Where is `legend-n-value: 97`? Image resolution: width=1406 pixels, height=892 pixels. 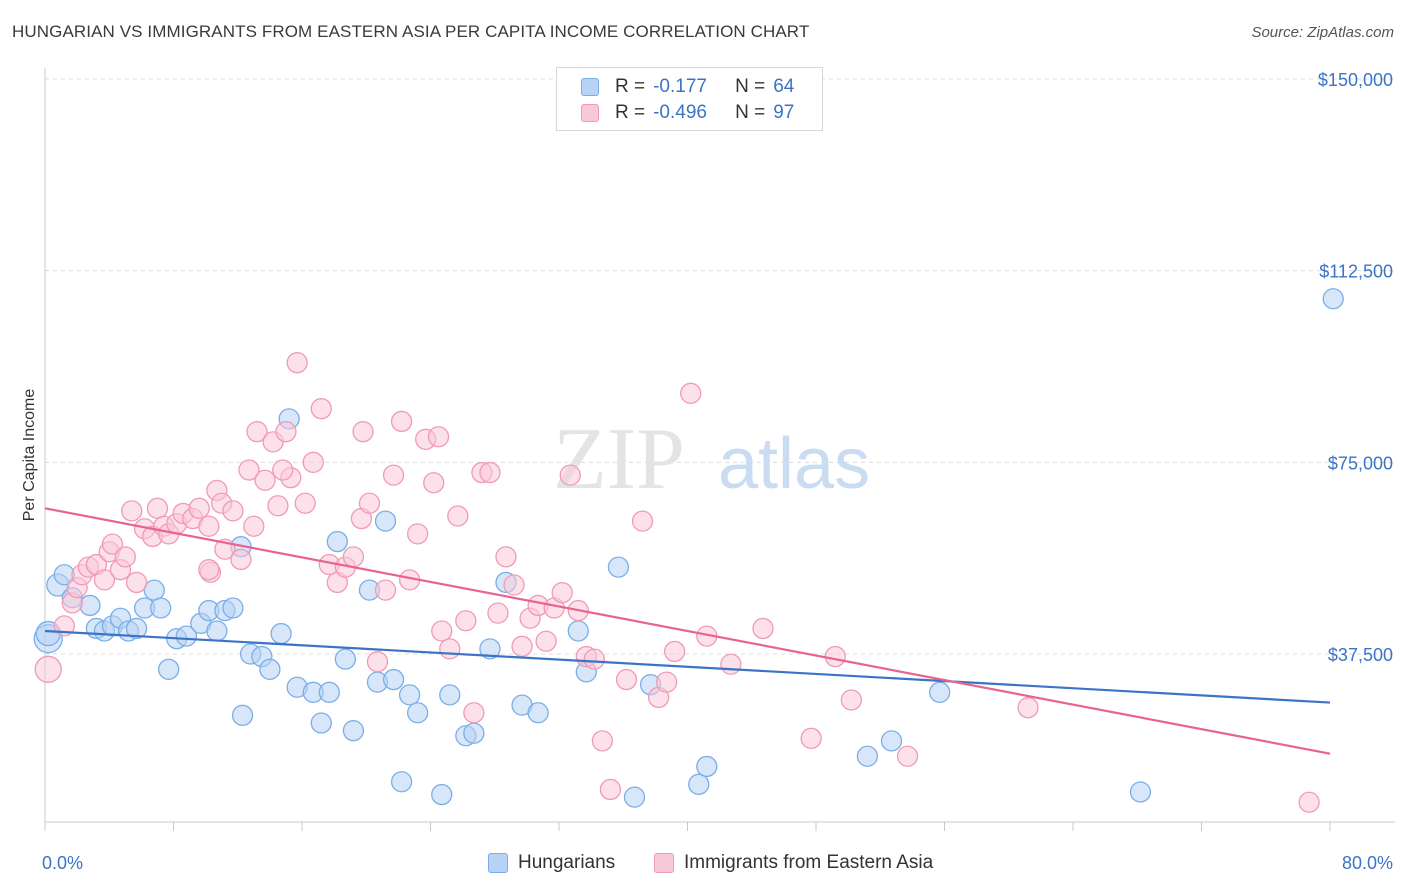 legend-n-value: 97 is located at coordinates (784, 112).